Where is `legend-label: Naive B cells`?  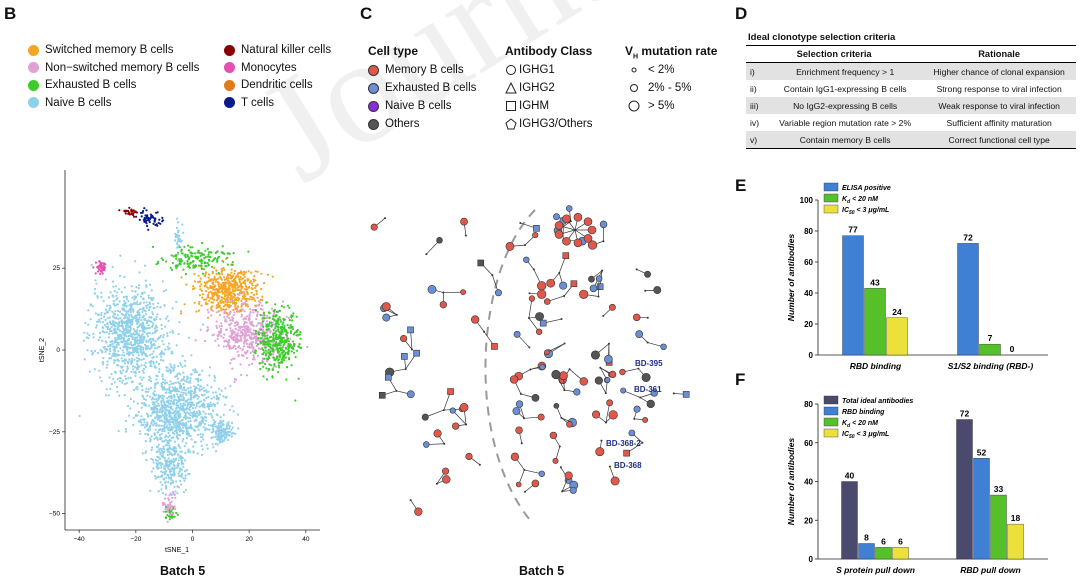
legend-label: Naive B cells is located at coordinates (78, 102).